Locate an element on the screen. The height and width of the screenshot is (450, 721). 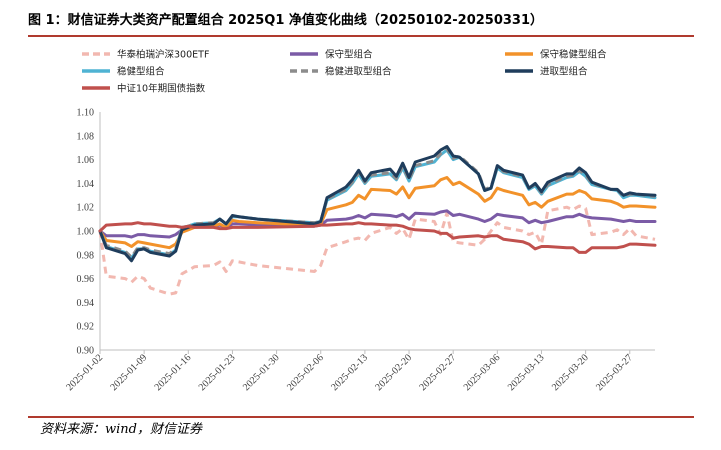
source-note: 资料来源：wind，财信证券 is located at coordinates (121, 429).